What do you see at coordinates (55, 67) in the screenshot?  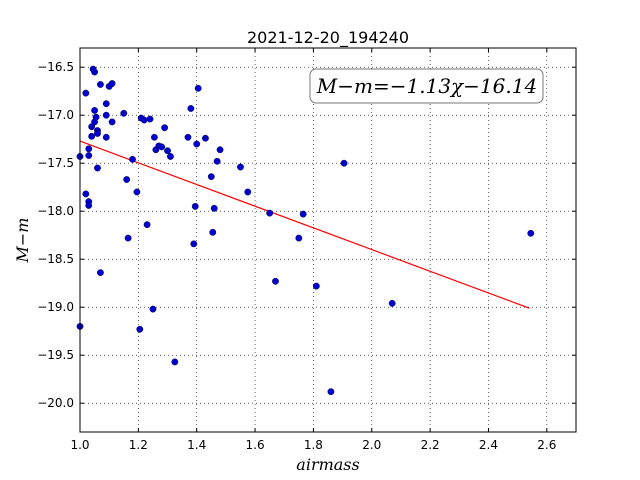 I see `y-tick-label: −16.5` at bounding box center [55, 67].